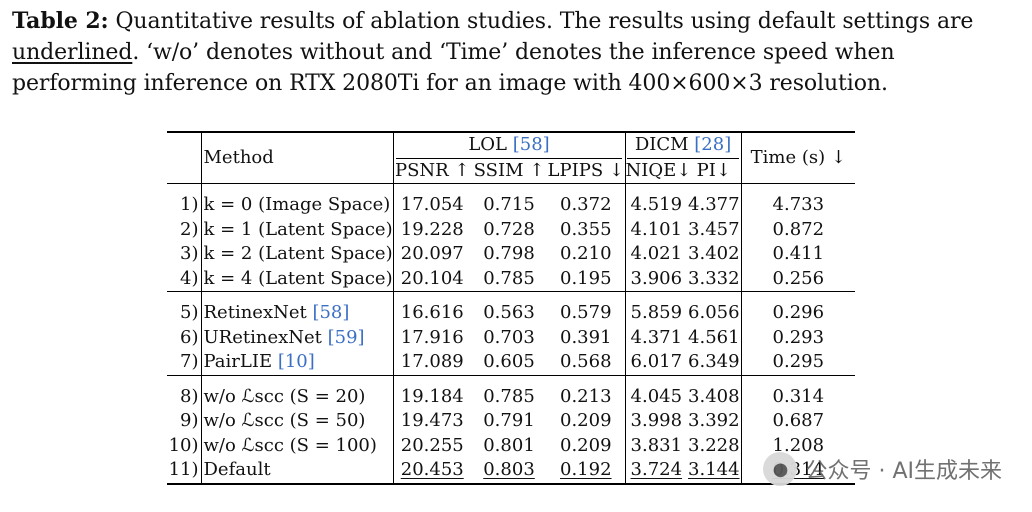 Image resolution: width=1032 pixels, height=512 pixels. I want to click on row-method: w/o ℒscc (S = 50), so click(297, 421).